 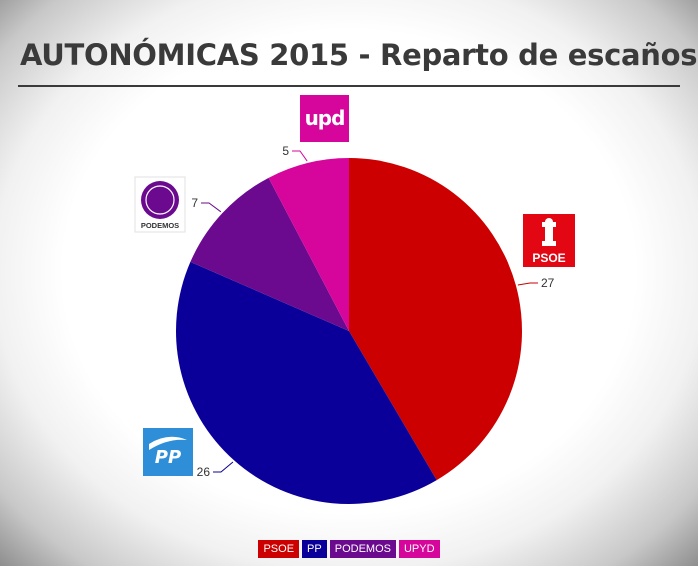 I want to click on legend-item-podemos: PODEMOS, so click(x=362, y=549).